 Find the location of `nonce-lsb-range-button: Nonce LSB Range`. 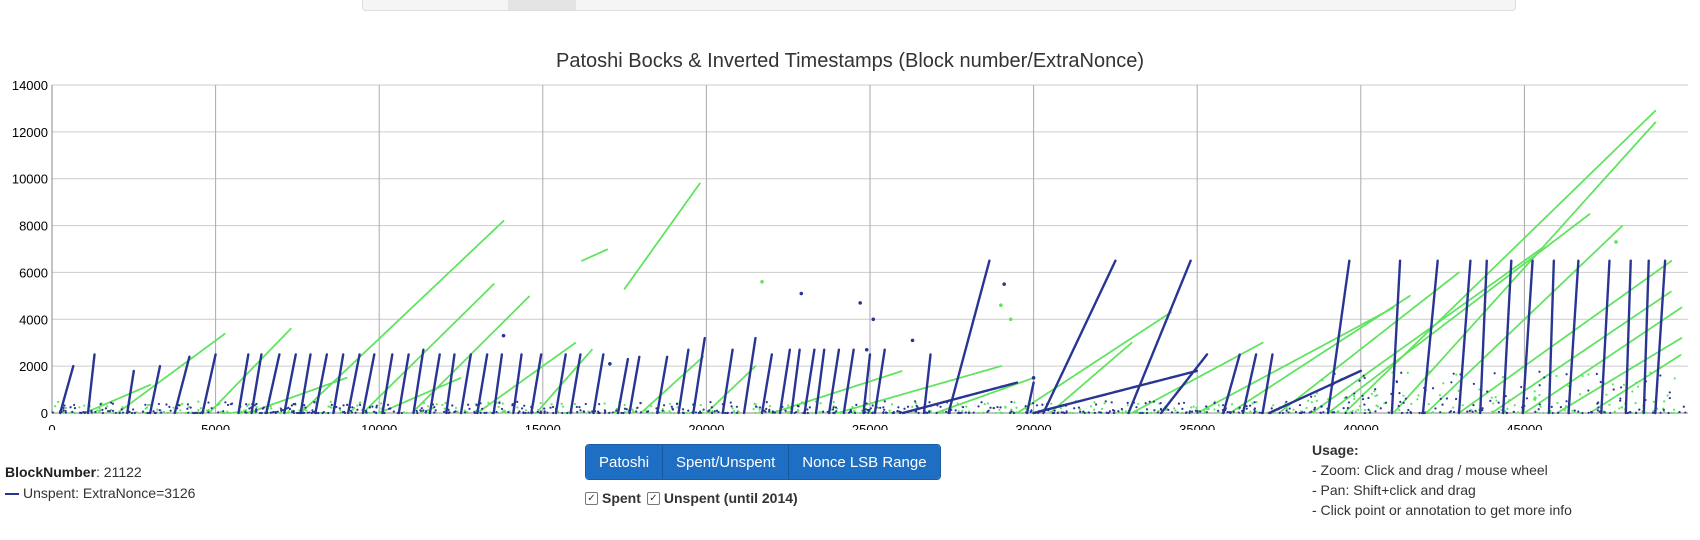

nonce-lsb-range-button: Nonce LSB Range is located at coordinates (864, 462).